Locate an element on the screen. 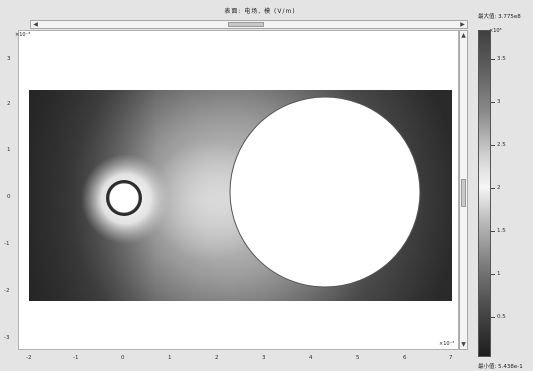  scroll-right-icon: ▶ is located at coordinates (462, 24).